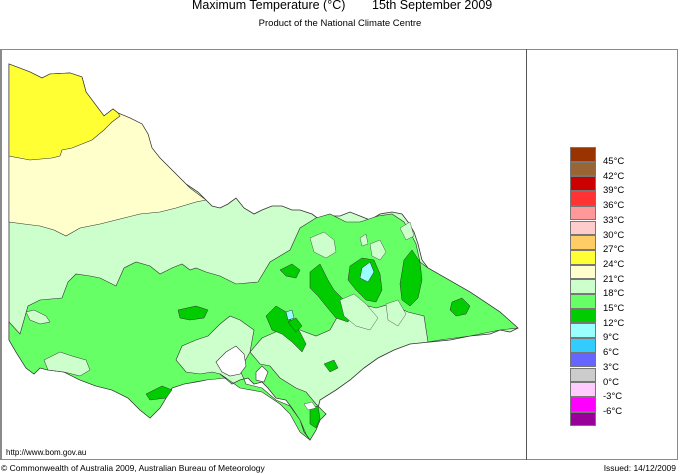 The height and width of the screenshot is (474, 680). What do you see at coordinates (330, 291) in the screenshot?
I see `region-9-12-peaks` at bounding box center [330, 291].